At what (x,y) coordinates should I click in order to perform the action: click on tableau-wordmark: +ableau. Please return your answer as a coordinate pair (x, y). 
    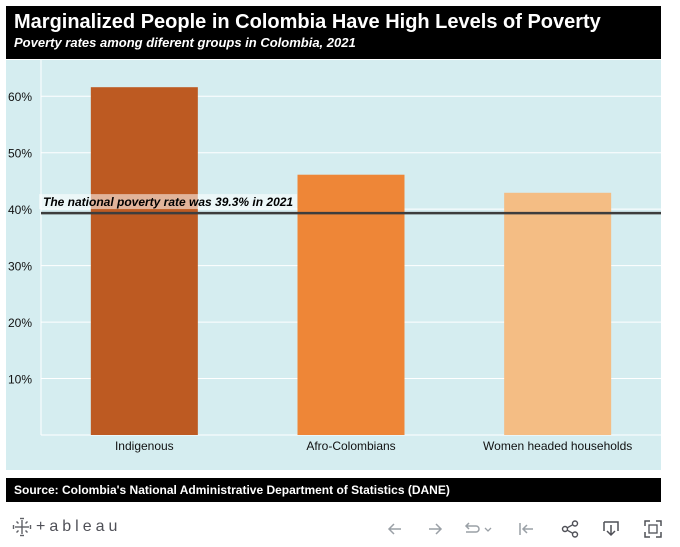
    Looking at the image, I should click on (79, 526).